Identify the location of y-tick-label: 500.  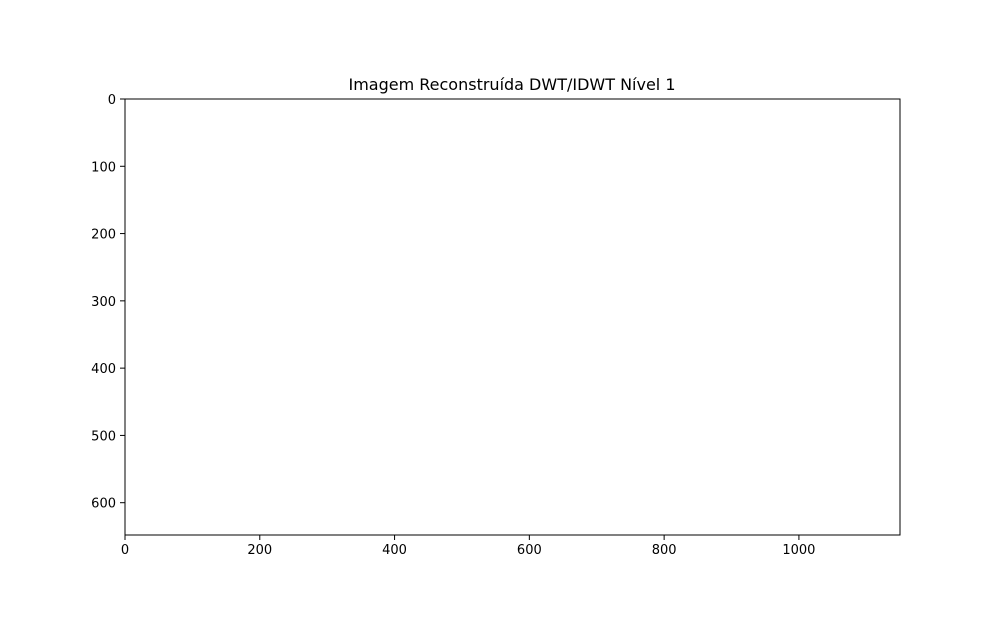
(103, 436).